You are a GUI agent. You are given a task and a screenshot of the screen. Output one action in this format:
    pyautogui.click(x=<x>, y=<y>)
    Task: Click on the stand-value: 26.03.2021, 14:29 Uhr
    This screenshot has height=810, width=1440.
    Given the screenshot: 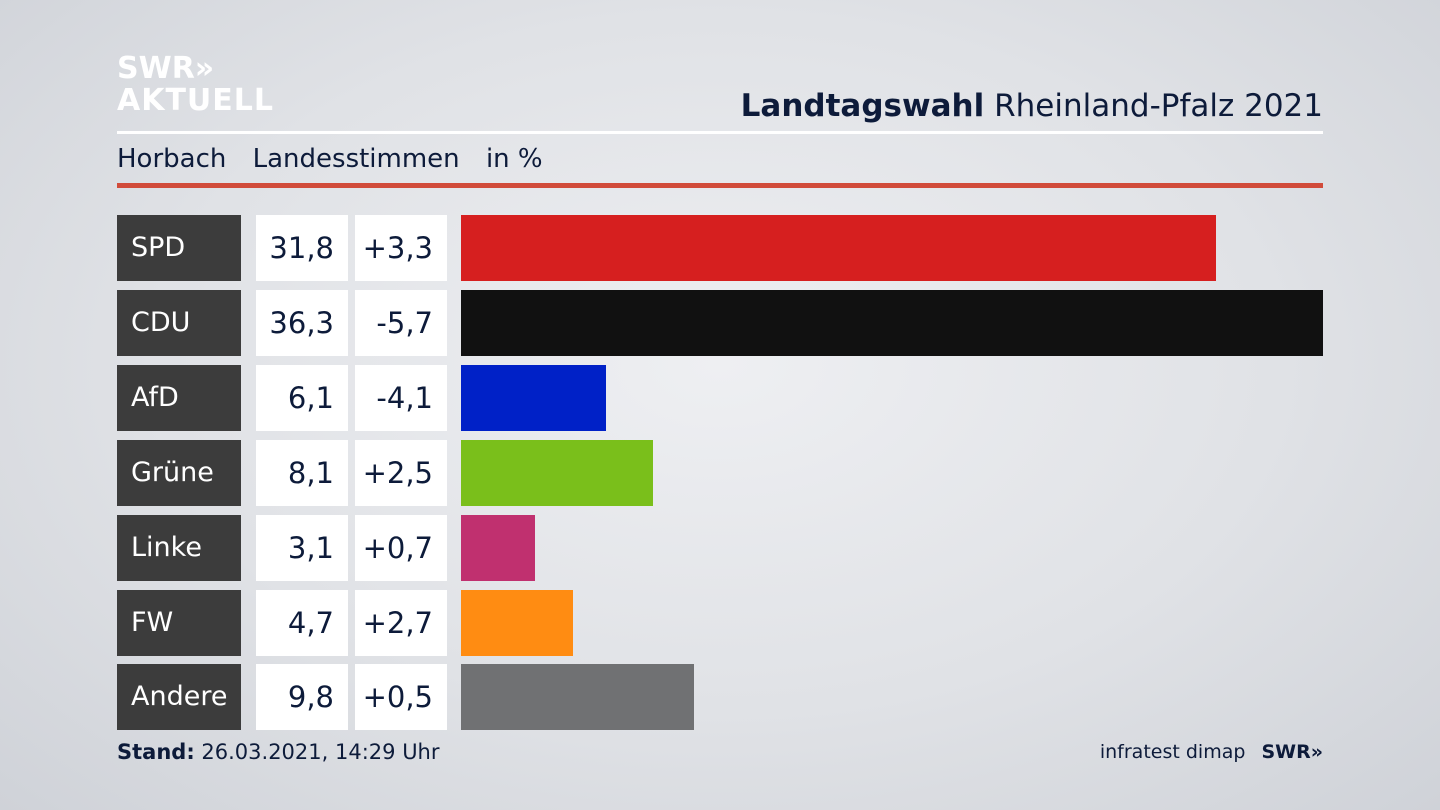 What is the action you would take?
    pyautogui.click(x=320, y=752)
    